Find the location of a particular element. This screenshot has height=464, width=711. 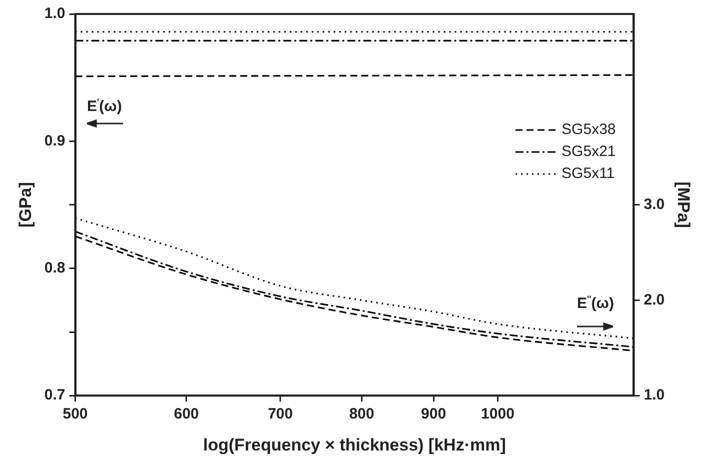

y2-tick-label: 2.0 is located at coordinates (654, 299).